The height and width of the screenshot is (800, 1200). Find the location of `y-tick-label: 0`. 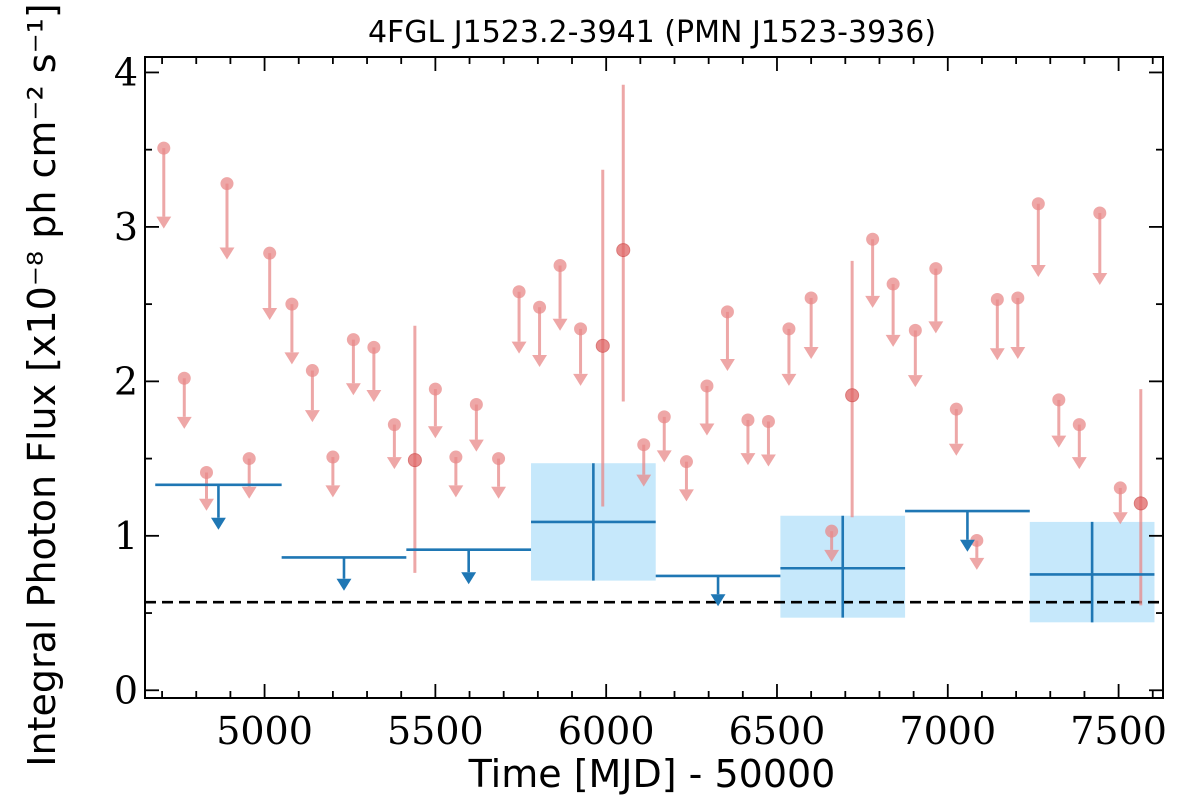

y-tick-label: 0 is located at coordinates (126, 690).